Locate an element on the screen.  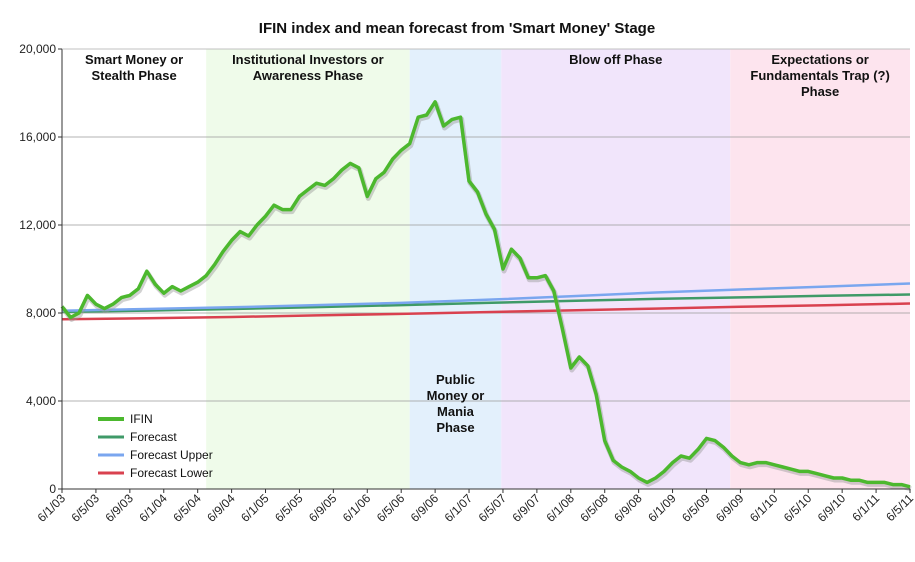
phase-label-4-line-2: Phase is located at coordinates (820, 91).